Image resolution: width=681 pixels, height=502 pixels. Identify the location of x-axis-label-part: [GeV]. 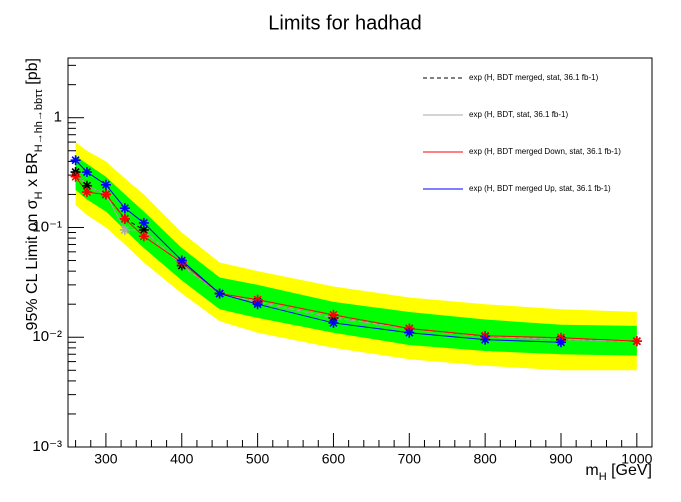
(629, 470).